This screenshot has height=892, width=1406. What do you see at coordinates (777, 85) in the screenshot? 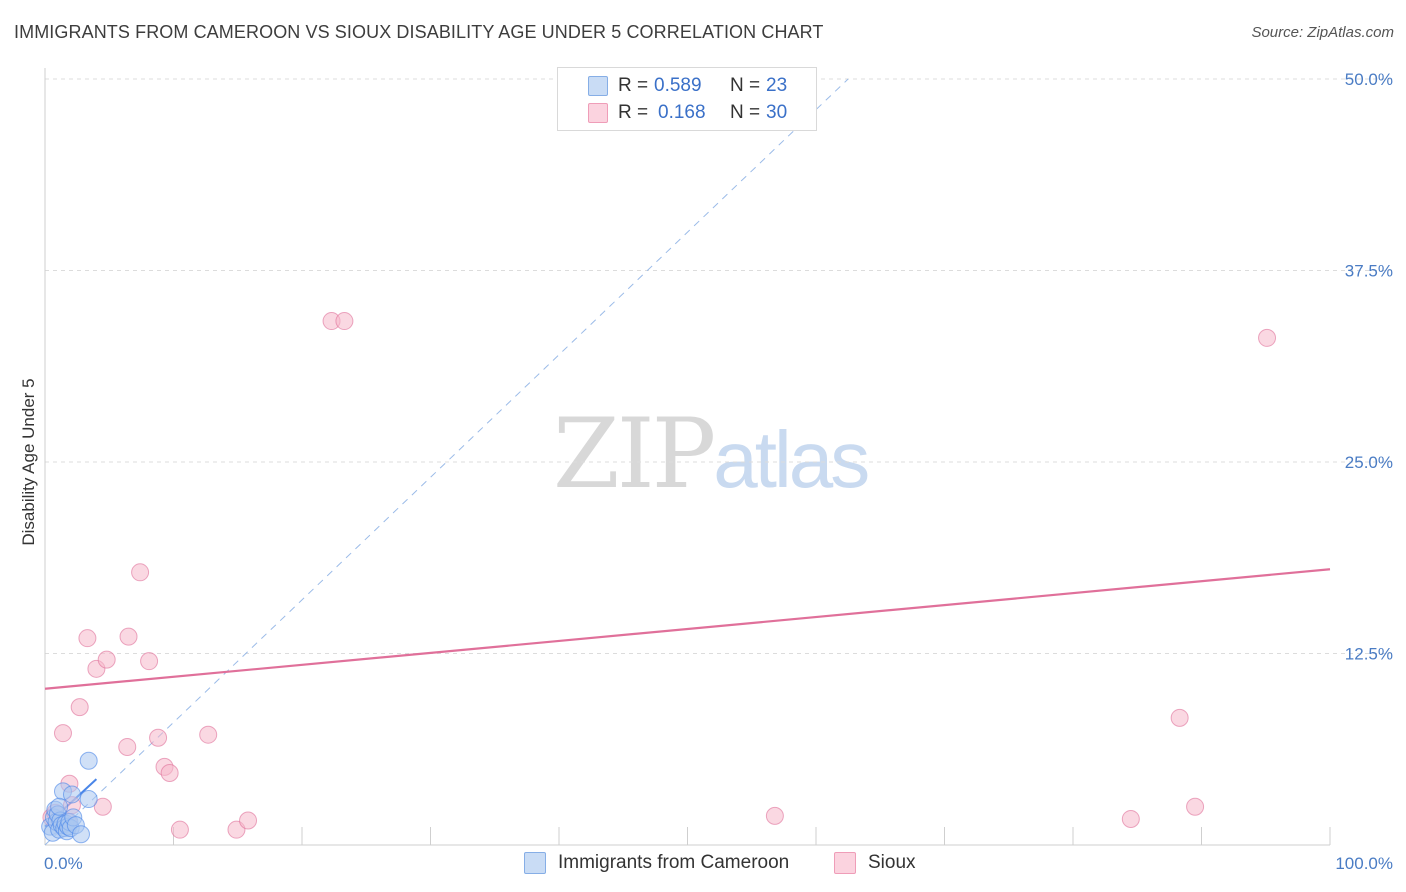
I see `legend-n-value: 23` at bounding box center [777, 85].